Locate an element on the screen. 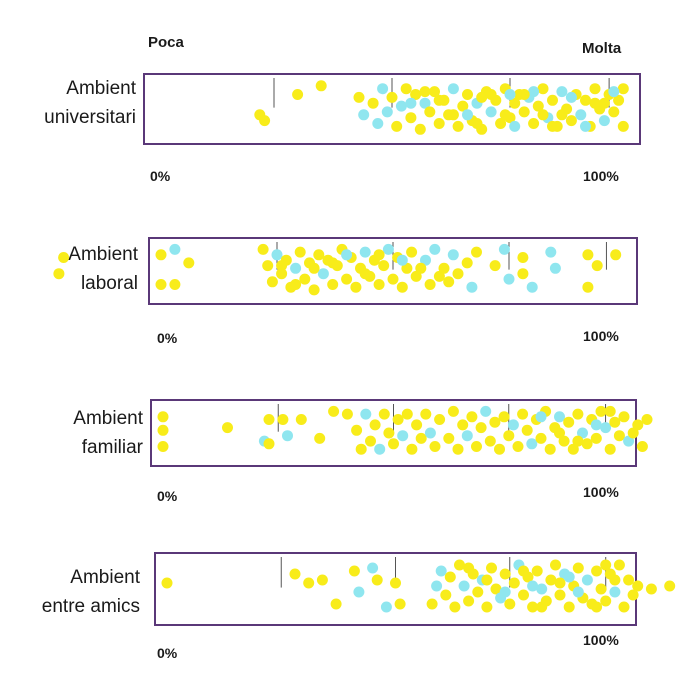 The width and height of the screenshot is (689, 682). panel-4-tick-max: 100% is located at coordinates (601, 640).